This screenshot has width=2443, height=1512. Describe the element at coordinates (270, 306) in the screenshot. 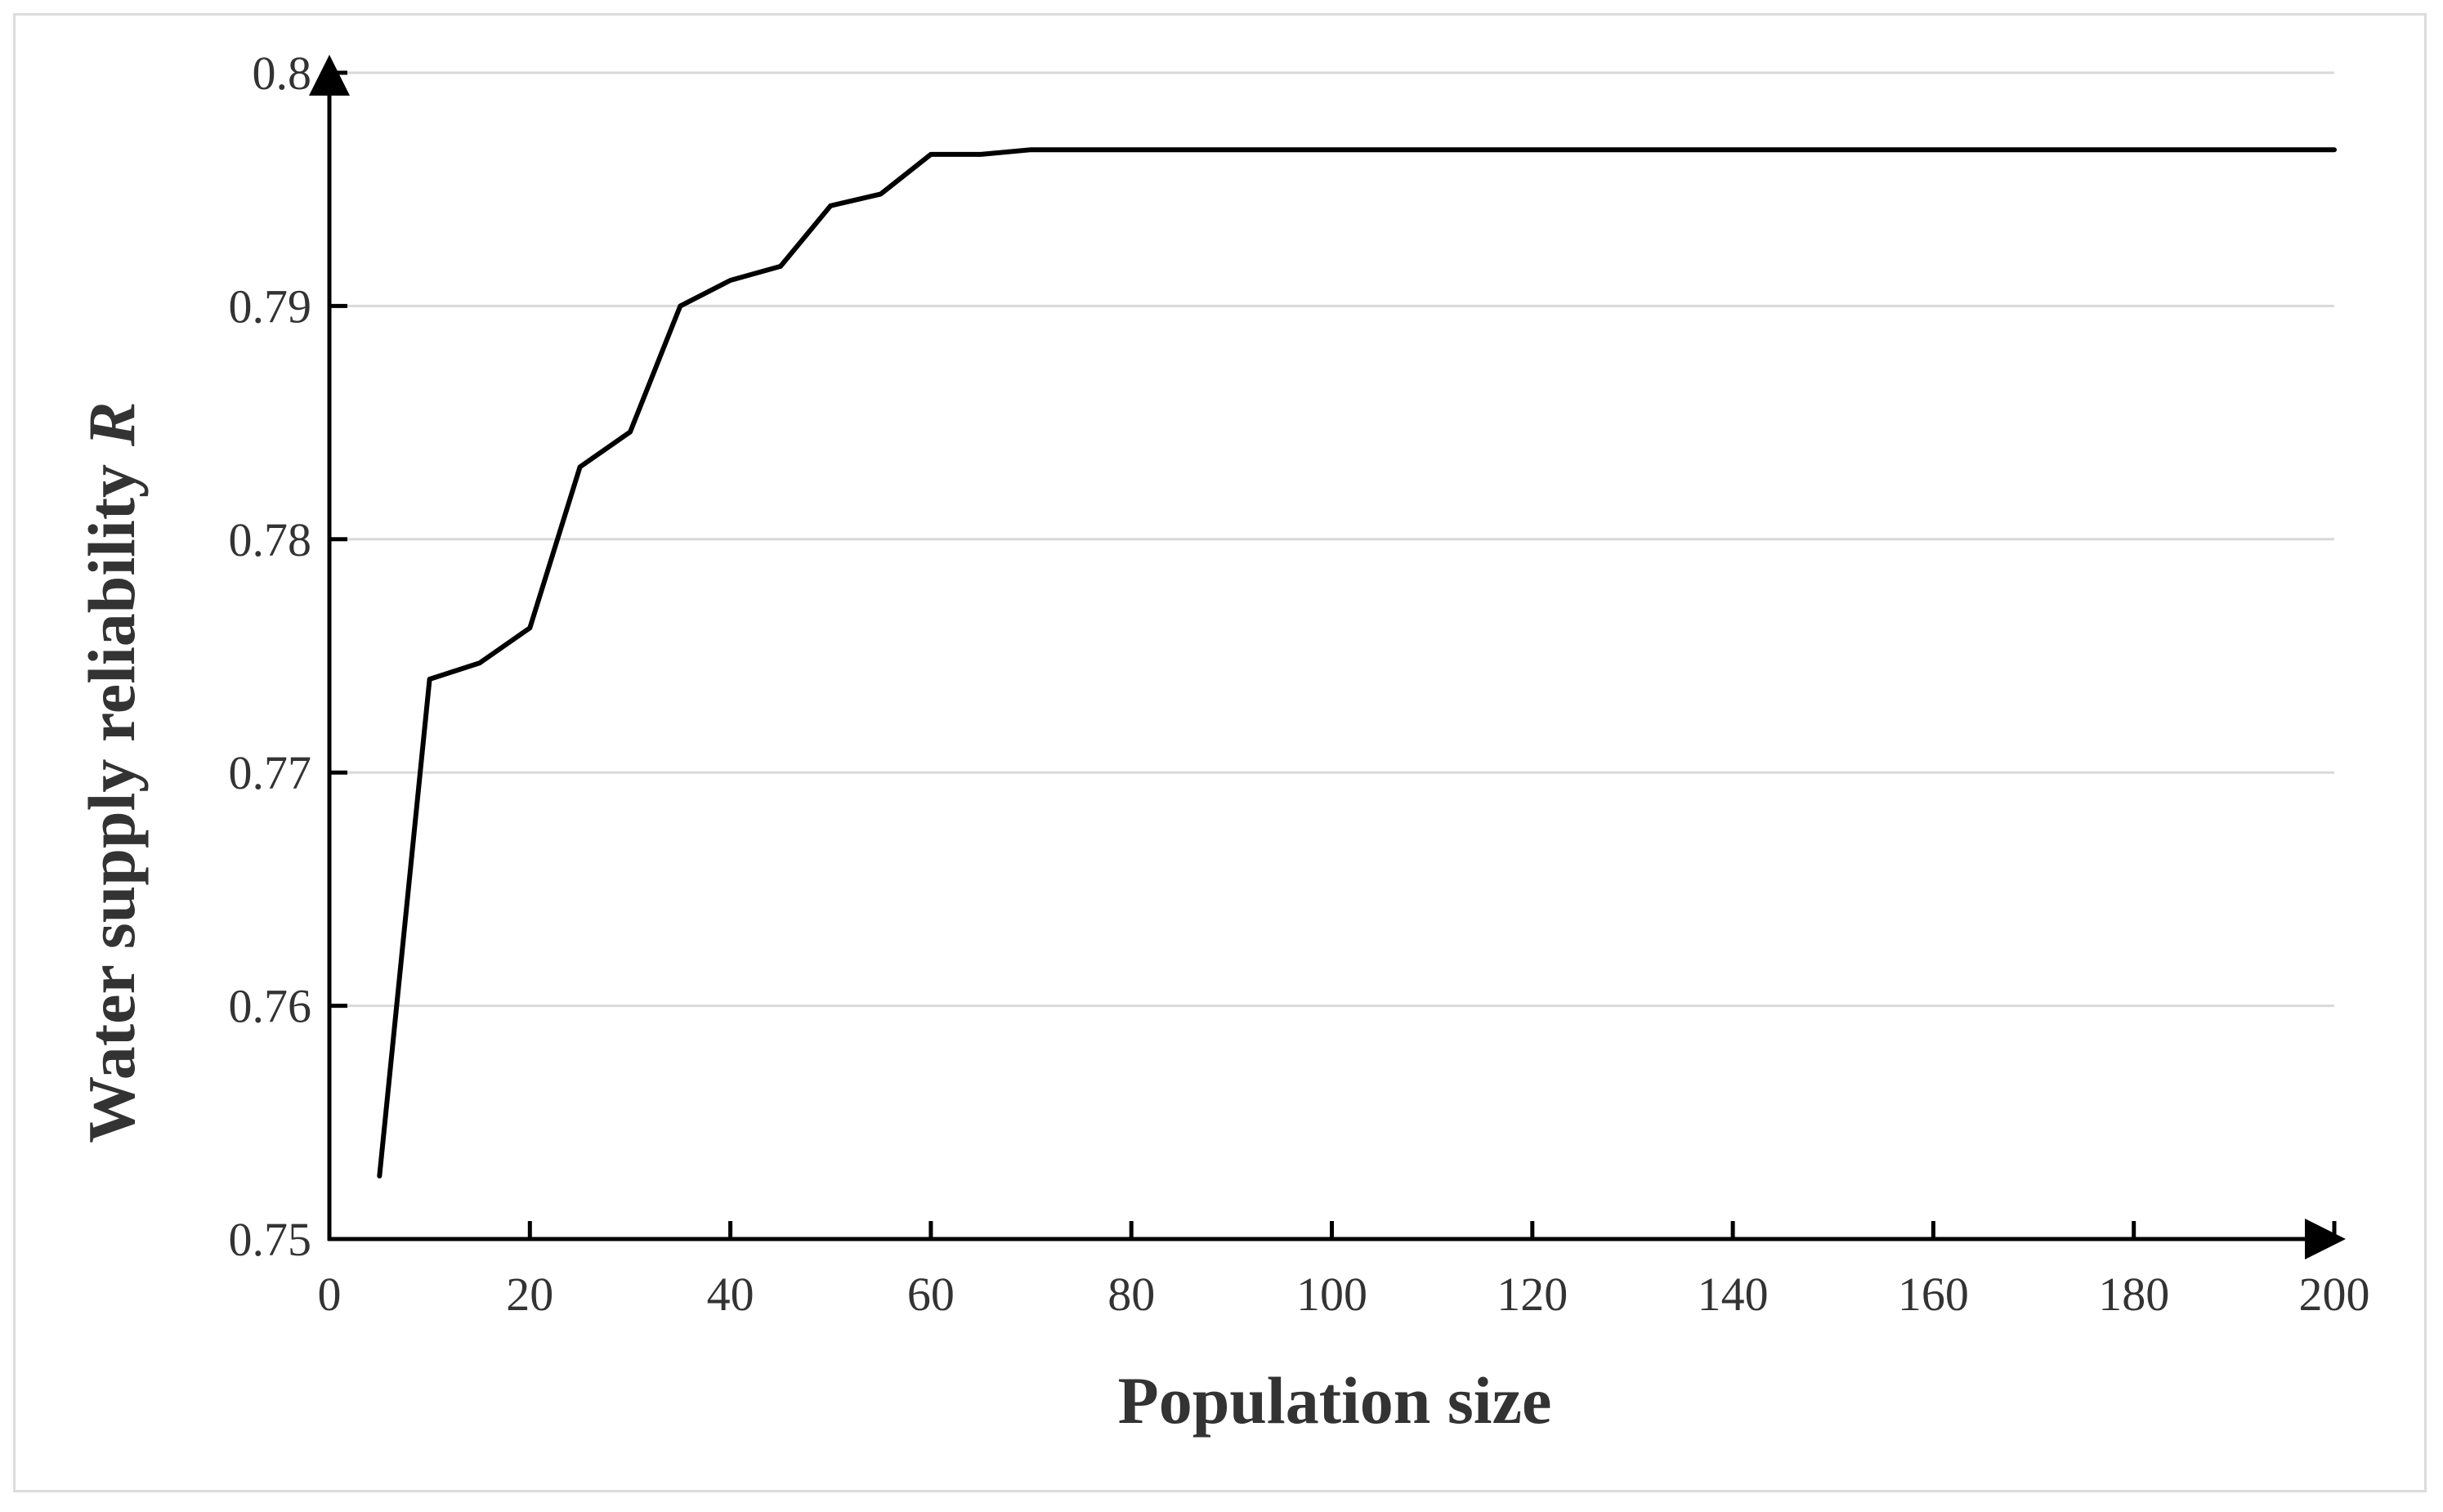

I see `y-tick-label: 0.79` at that location.